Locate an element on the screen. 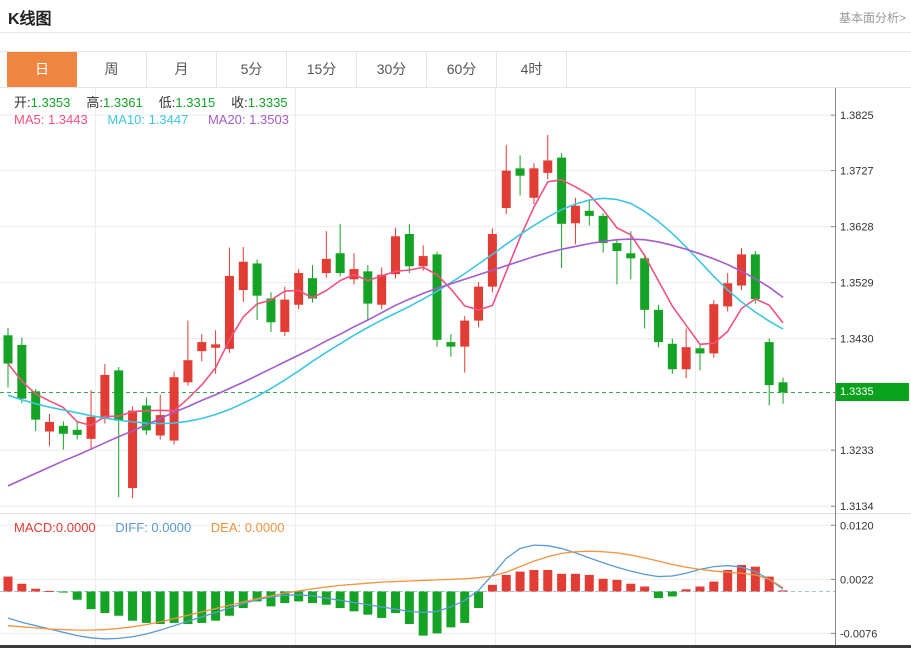 The image size is (911, 648). macd-diff-line is located at coordinates (395, 592).